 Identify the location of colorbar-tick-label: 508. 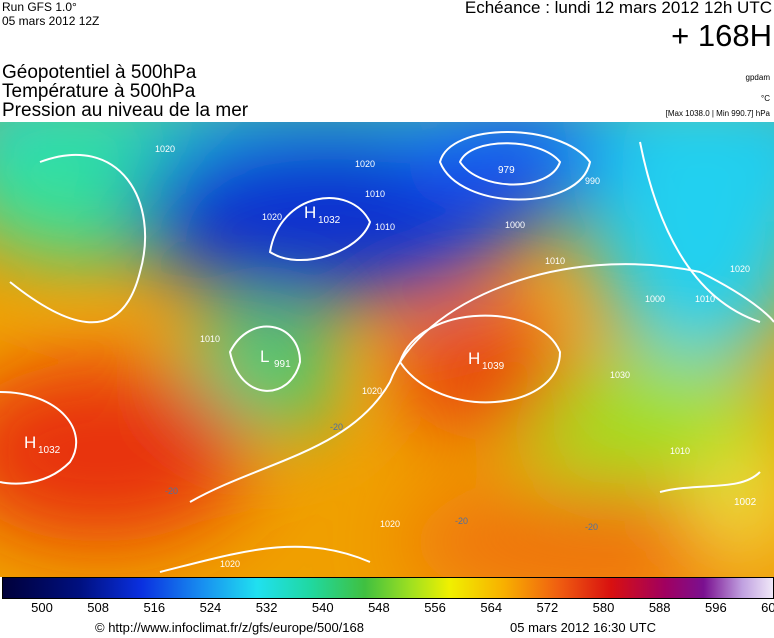
(98, 607).